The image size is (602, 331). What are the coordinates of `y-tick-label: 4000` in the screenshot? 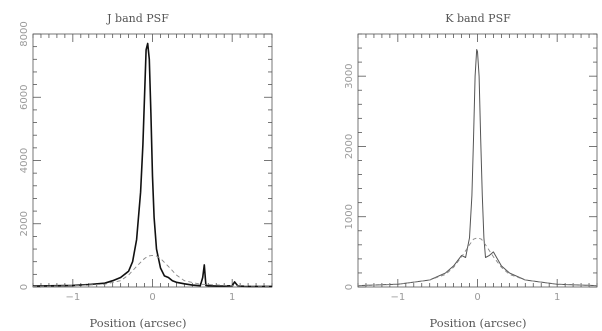 It's located at (24, 160).